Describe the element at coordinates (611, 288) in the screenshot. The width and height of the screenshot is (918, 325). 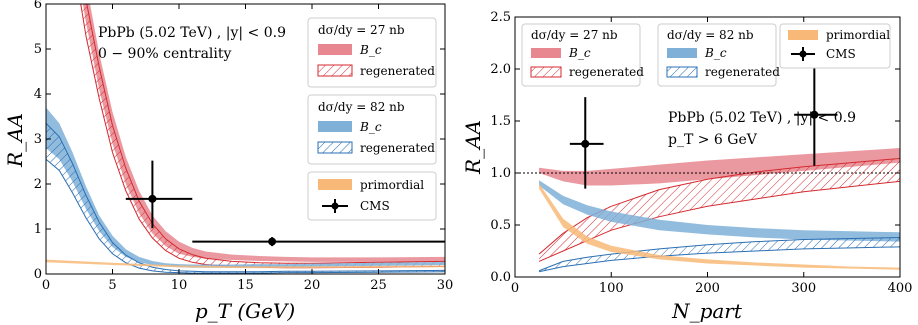
I see `x-tick-label: 100` at that location.